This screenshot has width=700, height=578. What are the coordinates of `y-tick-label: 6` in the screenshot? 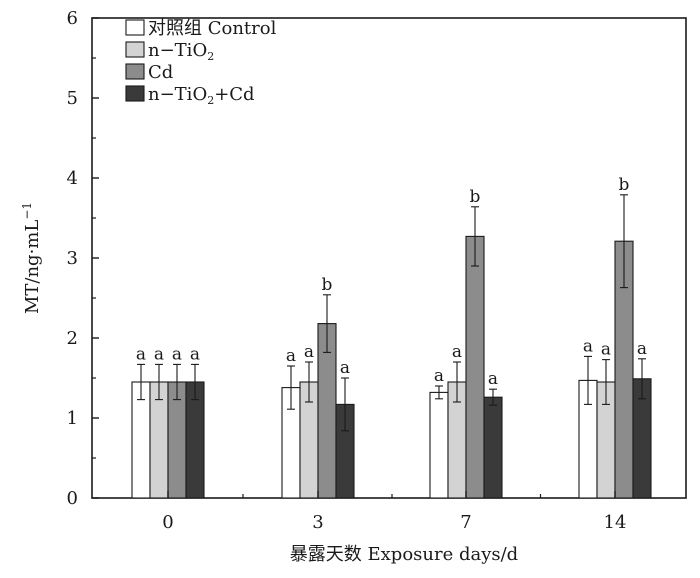 It's located at (72, 18).